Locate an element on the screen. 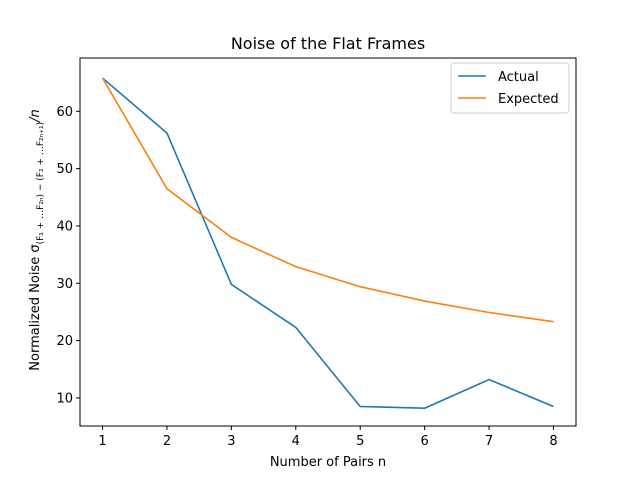  chart-title: Noise of the Flat Frames is located at coordinates (328, 43).